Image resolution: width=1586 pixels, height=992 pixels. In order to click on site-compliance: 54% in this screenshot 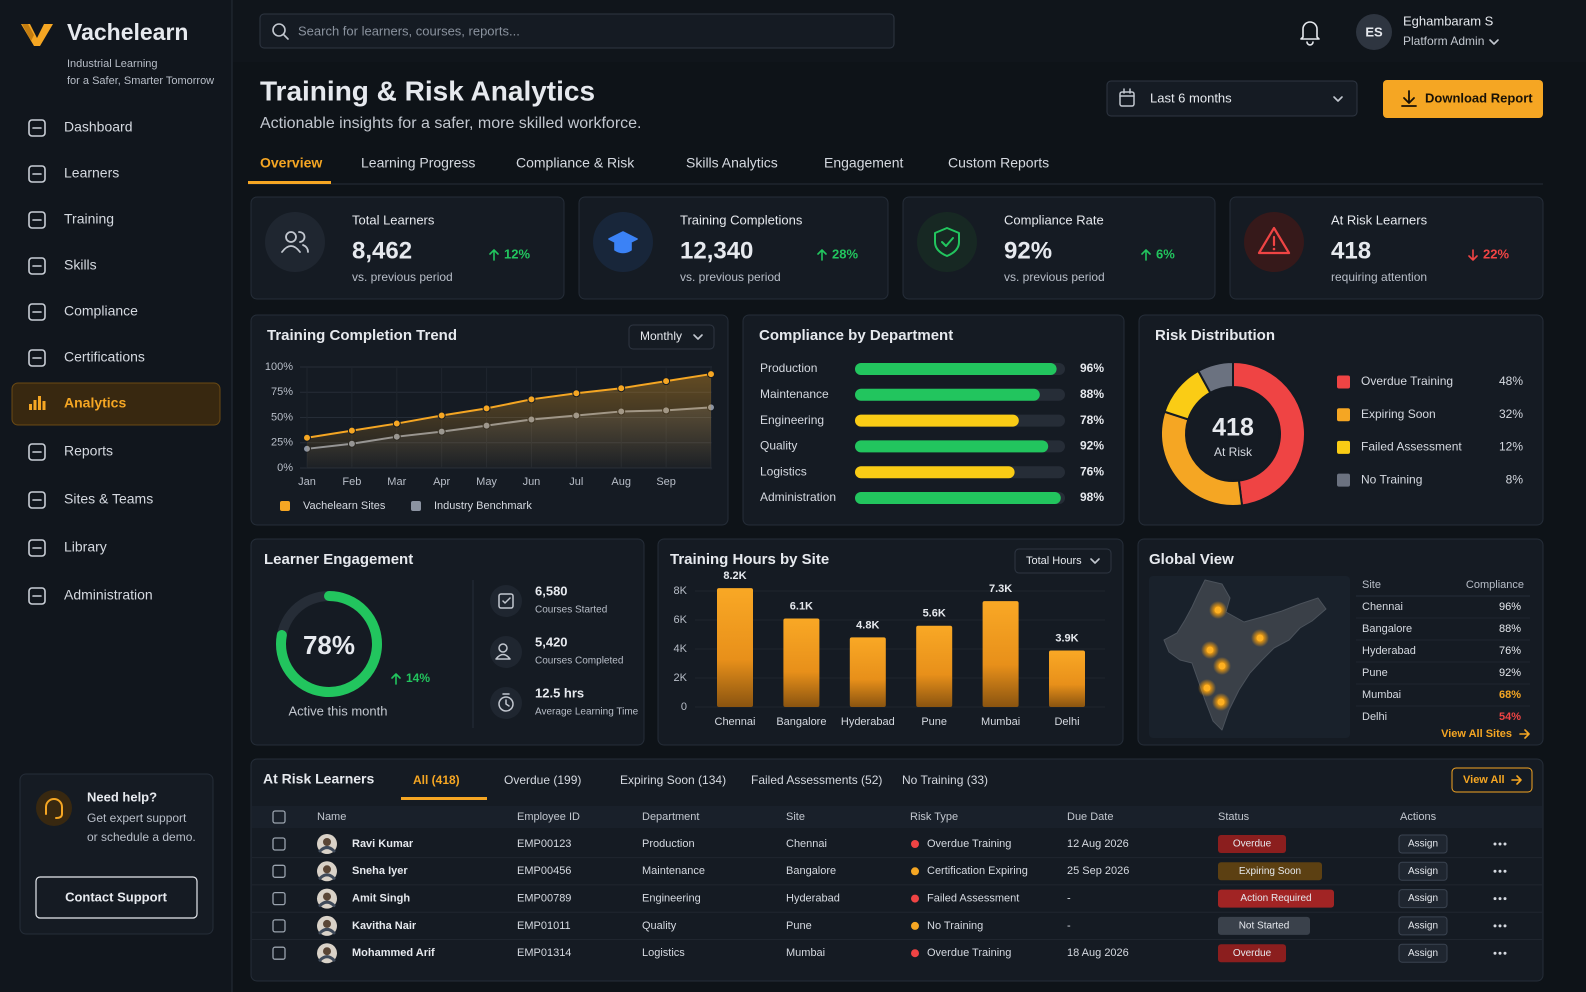, I will do `click(1510, 717)`.